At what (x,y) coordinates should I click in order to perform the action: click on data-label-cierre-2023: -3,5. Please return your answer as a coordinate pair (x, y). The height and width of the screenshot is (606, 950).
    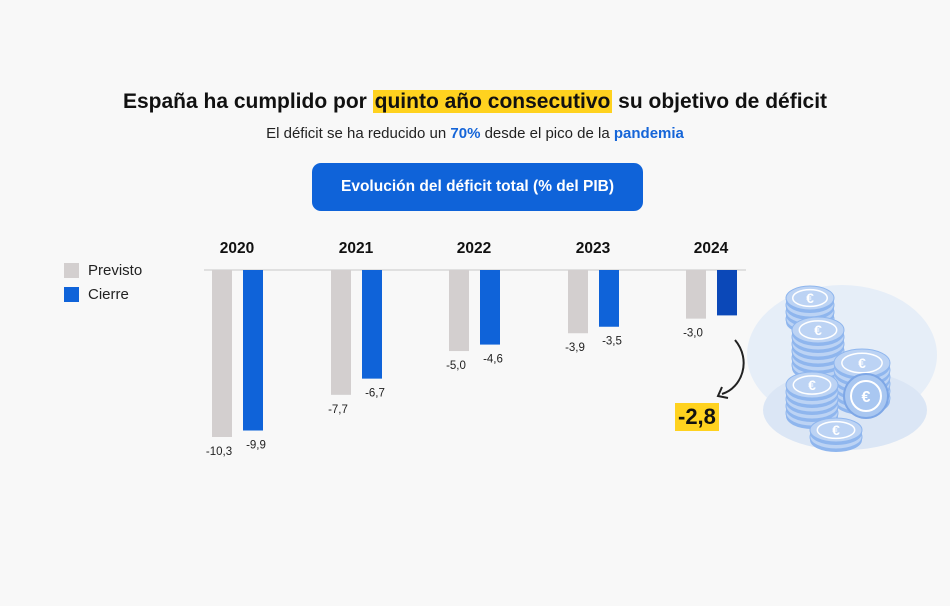
    Looking at the image, I should click on (612, 342).